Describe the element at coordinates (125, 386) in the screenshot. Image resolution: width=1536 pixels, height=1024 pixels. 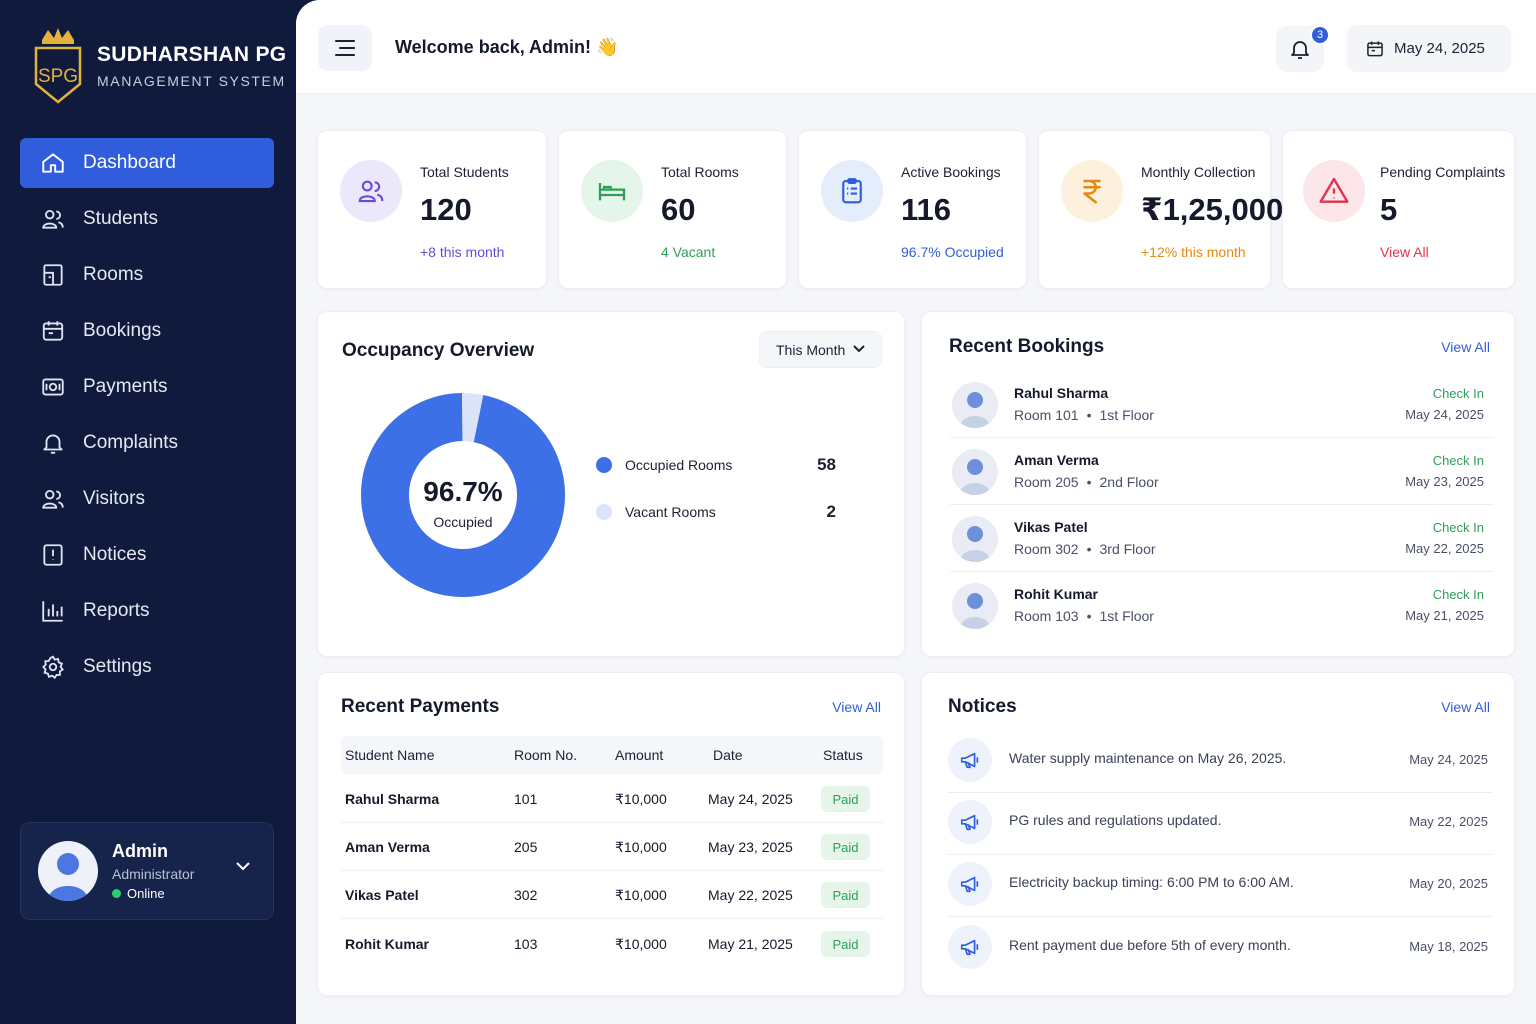
I see `sidebar-item-label: Payments` at that location.